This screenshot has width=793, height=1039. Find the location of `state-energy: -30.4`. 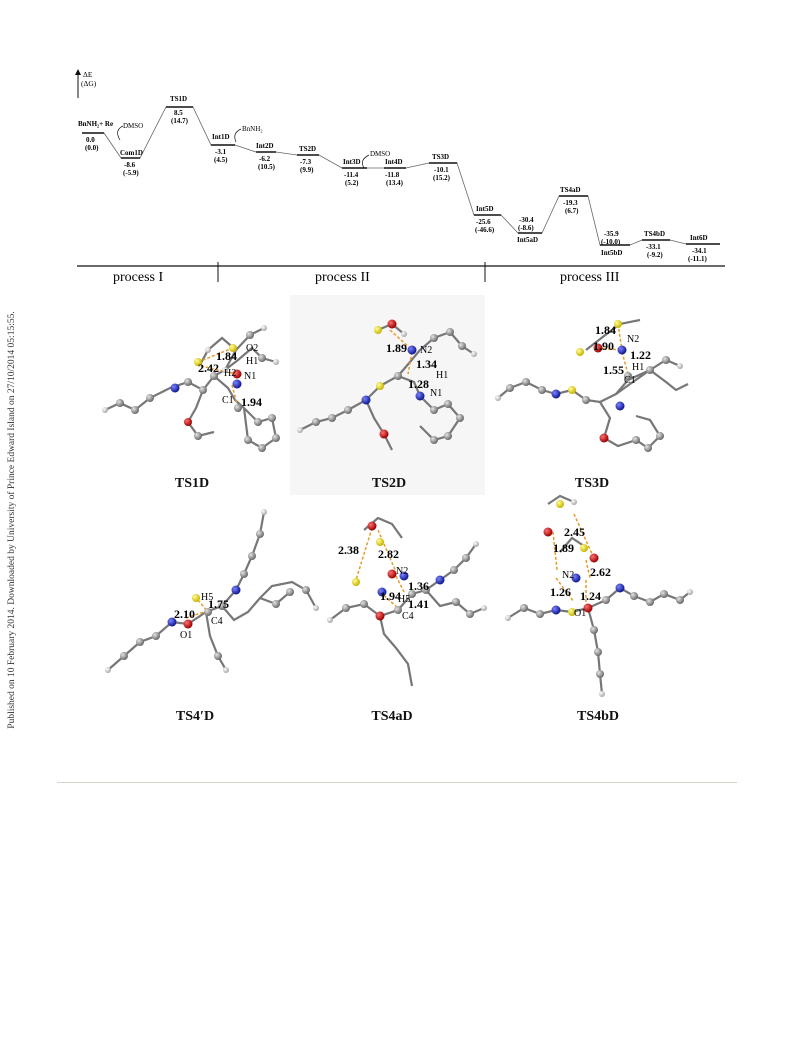

state-energy: -30.4 is located at coordinates (526, 220).